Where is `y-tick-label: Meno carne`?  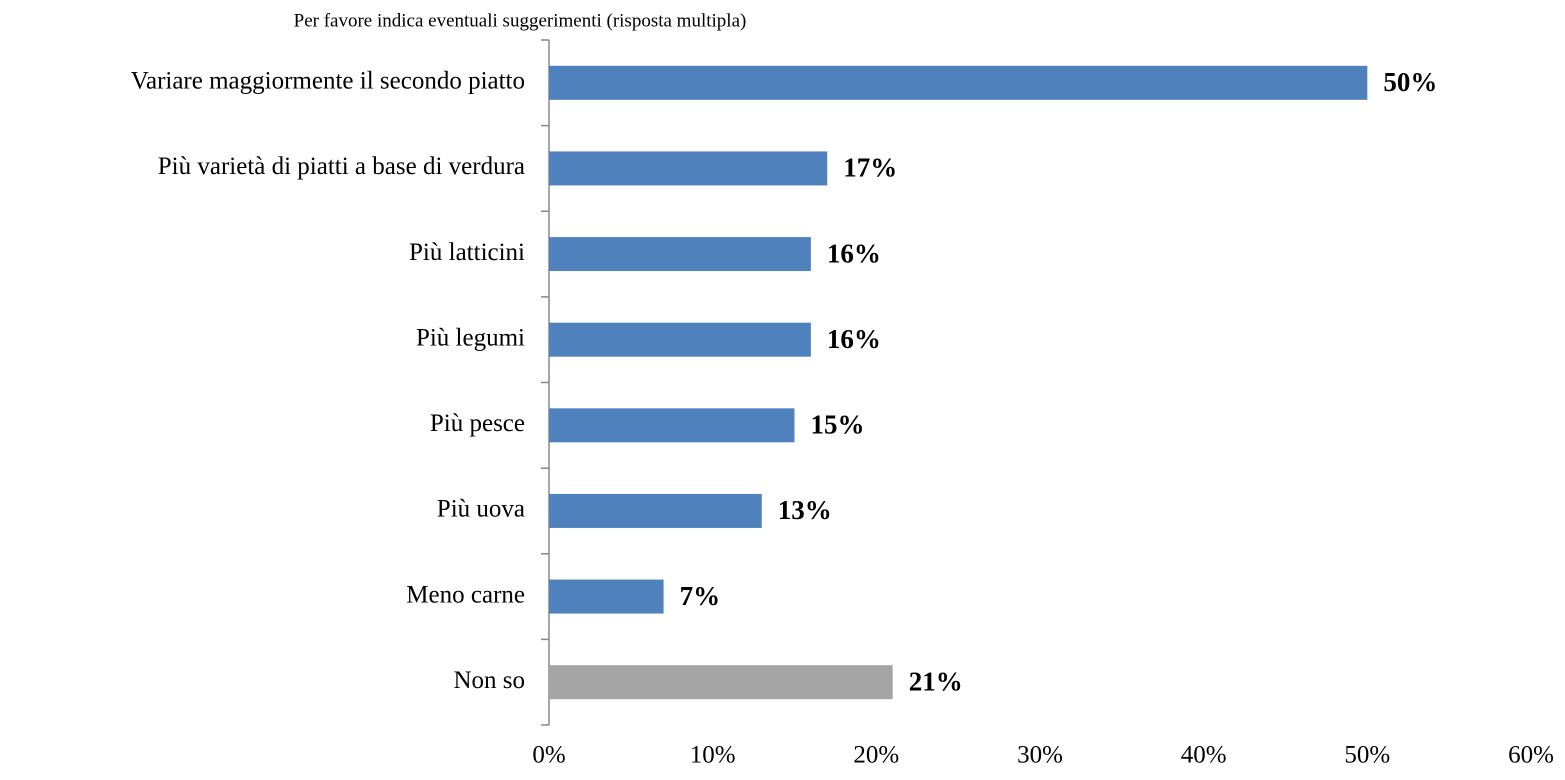 y-tick-label: Meno carne is located at coordinates (465, 594).